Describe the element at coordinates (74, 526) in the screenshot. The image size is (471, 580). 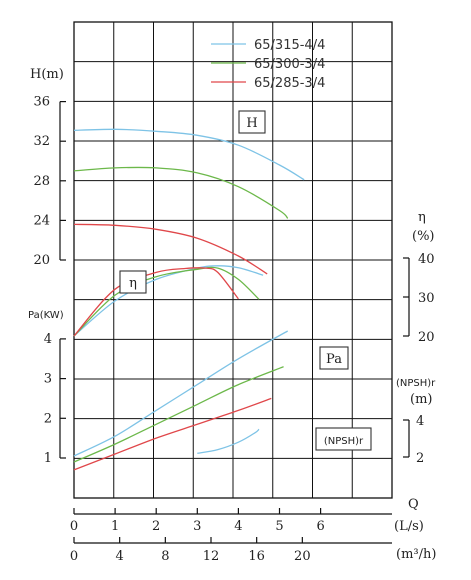
I see `q-axis-tick-label: 0` at that location.